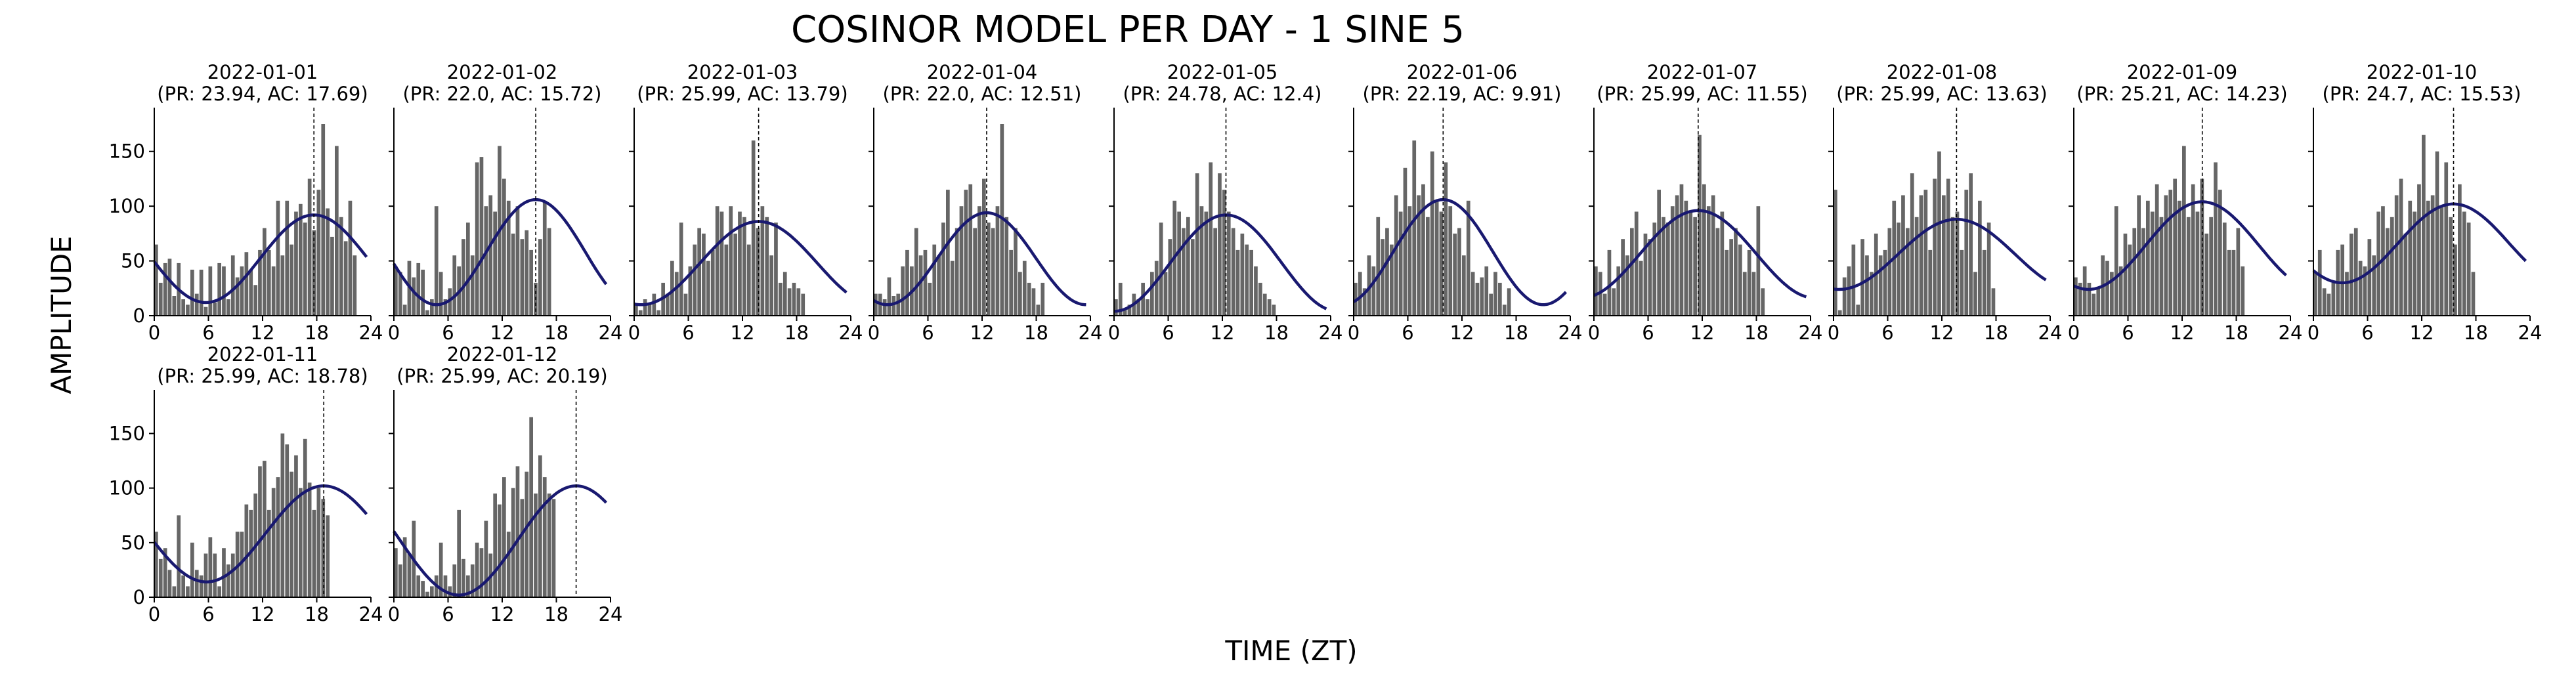 Image resolution: width=2576 pixels, height=674 pixels. What do you see at coordinates (1223, 333) in the screenshot?
I see `x-tick-label: 12` at bounding box center [1223, 333].